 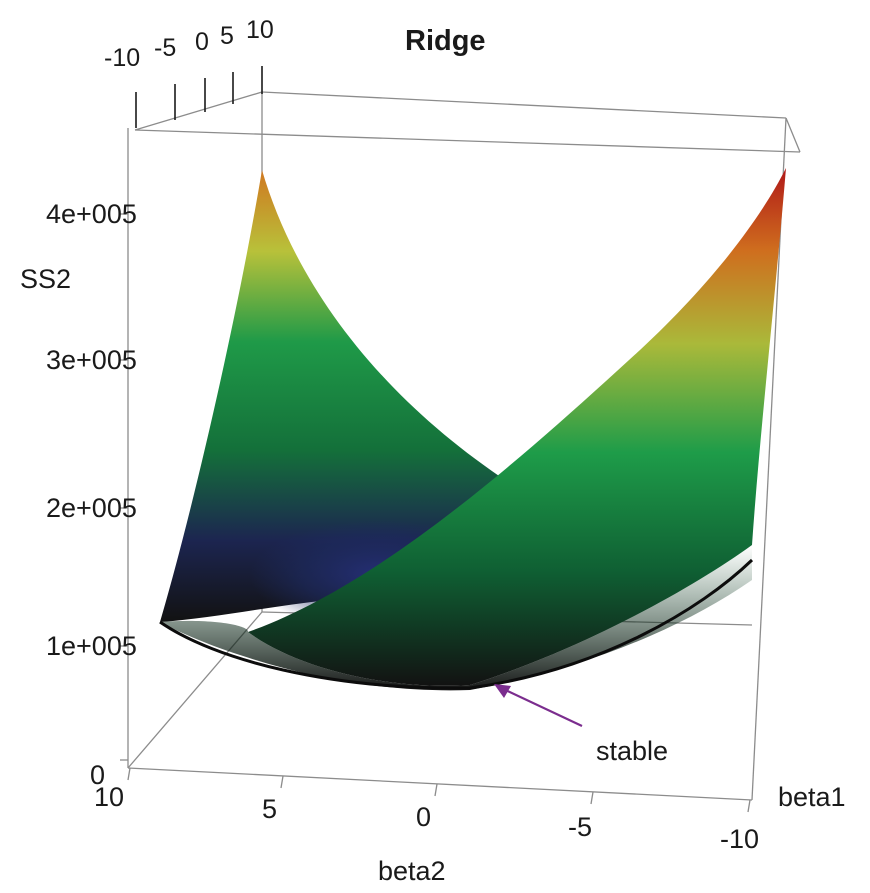 What do you see at coordinates (260, 30) in the screenshot?
I see `y-tick-label: 10` at bounding box center [260, 30].